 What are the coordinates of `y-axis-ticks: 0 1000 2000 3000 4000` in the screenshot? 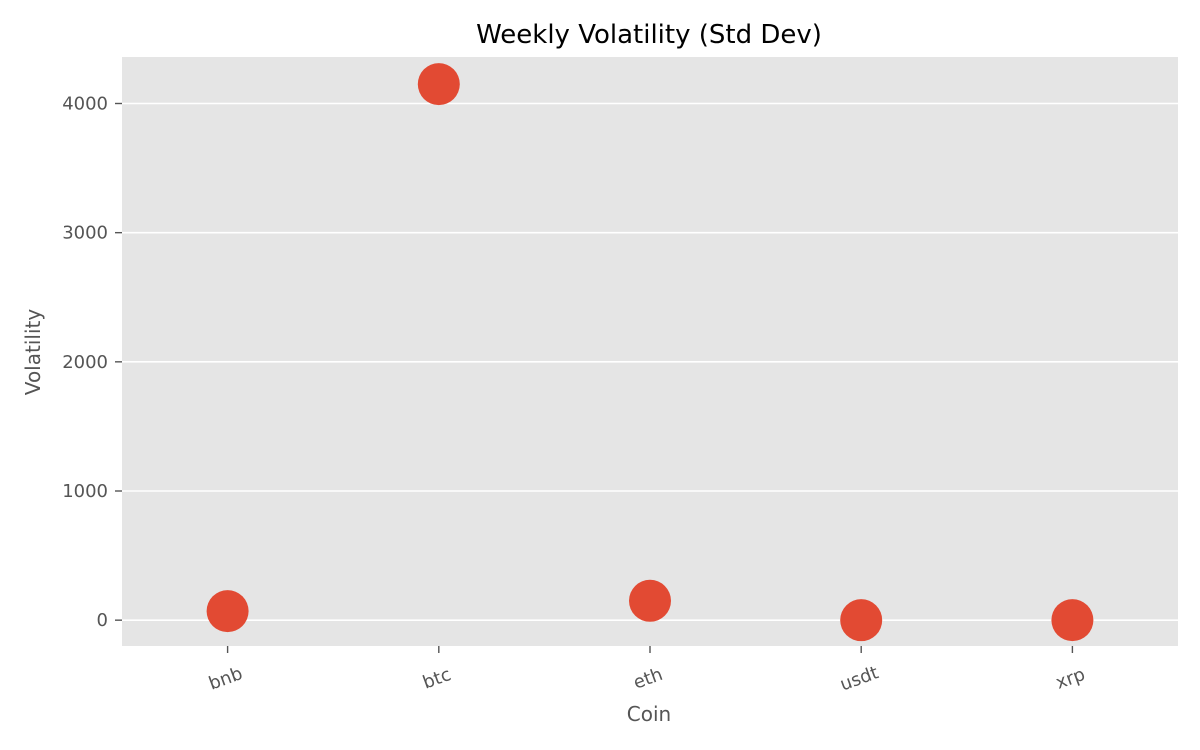 It's located at (92, 362).